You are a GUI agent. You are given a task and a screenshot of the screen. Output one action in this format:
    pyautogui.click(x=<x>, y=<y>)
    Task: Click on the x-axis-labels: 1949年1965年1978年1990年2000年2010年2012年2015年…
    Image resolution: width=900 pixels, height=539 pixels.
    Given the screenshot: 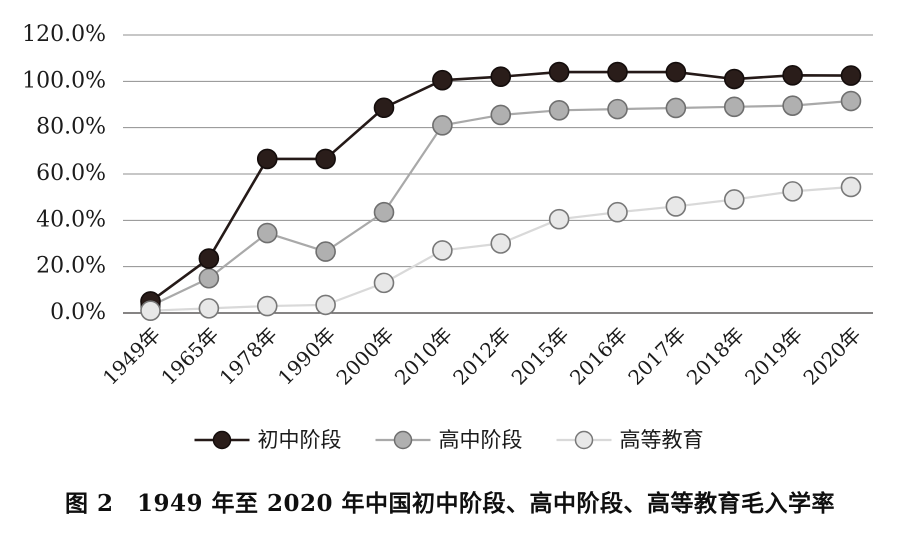 What is the action you would take?
    pyautogui.click(x=482, y=356)
    